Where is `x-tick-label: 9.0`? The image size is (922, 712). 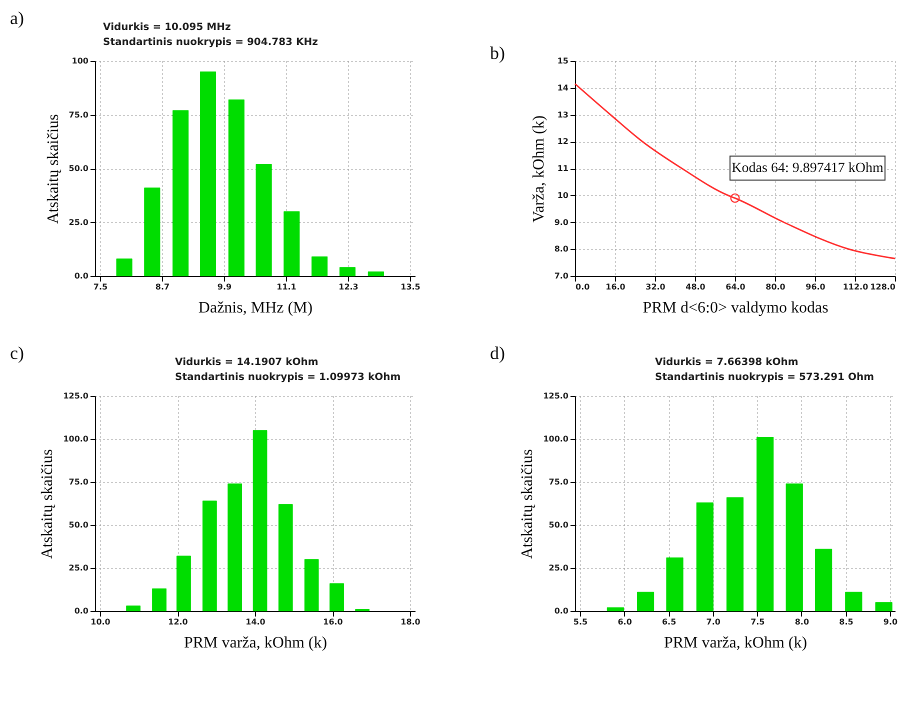 x-tick-label: 9.0 is located at coordinates (890, 622).